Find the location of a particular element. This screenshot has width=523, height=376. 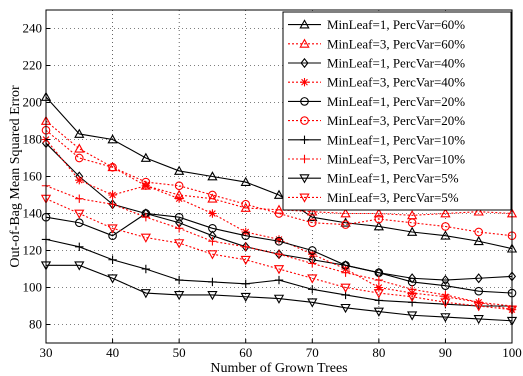

x-tick-label: 80 is located at coordinates (378, 352).